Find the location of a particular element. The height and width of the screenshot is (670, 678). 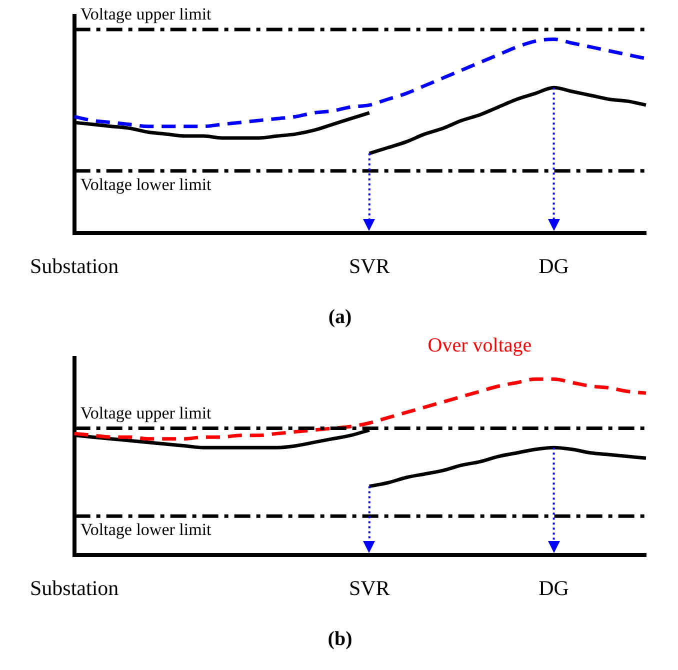

text: Over voltage is located at coordinates (480, 345).